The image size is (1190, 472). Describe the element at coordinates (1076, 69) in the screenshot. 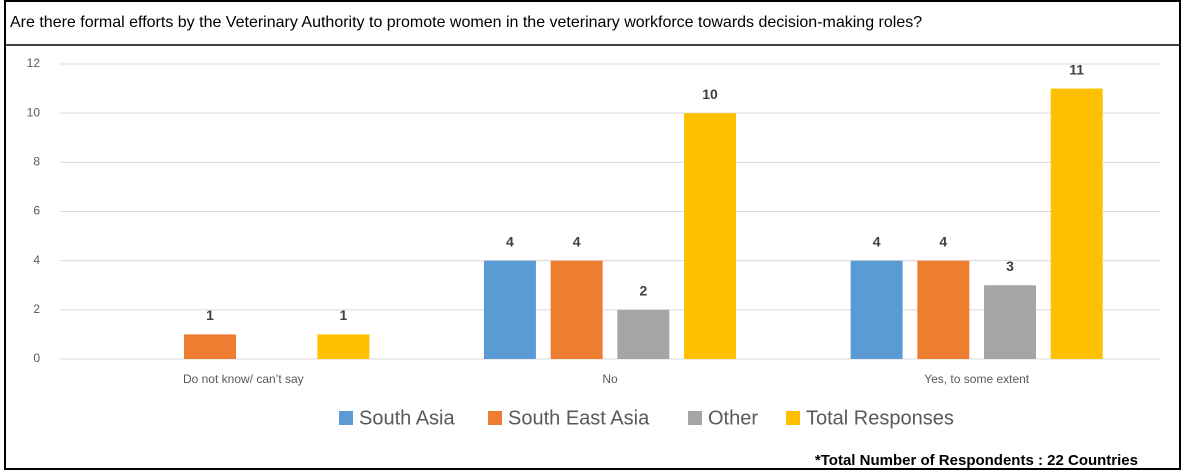

I see `data-label: 11` at that location.